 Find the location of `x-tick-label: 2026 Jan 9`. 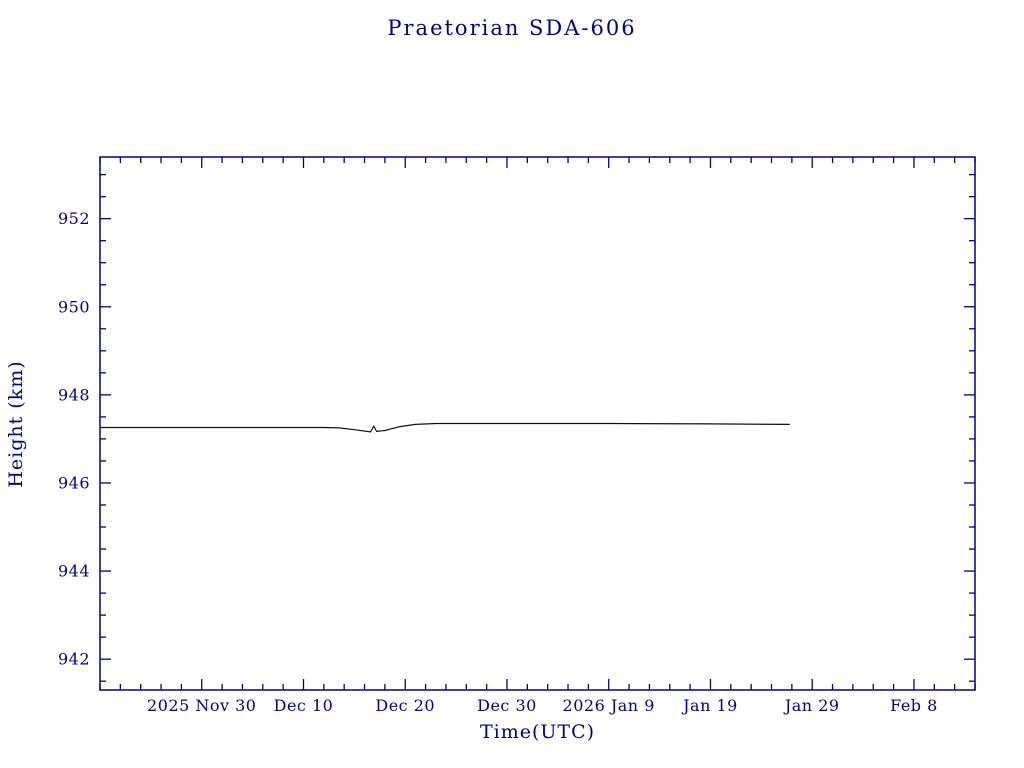

x-tick-label: 2026 Jan 9 is located at coordinates (609, 705).